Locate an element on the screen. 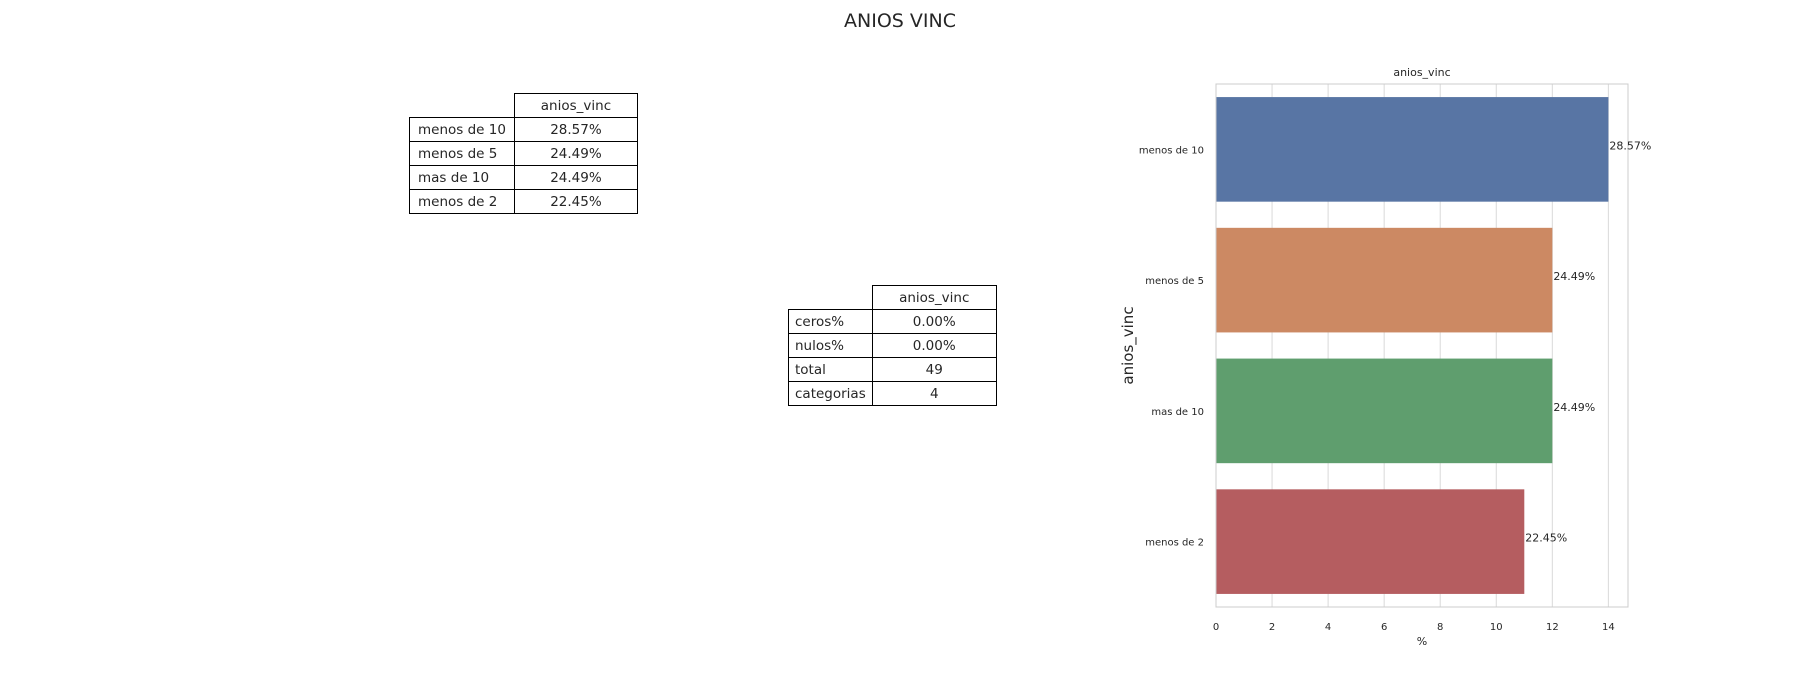 The width and height of the screenshot is (1800, 691). table-row: menos de 5 24.49% is located at coordinates (523, 153).